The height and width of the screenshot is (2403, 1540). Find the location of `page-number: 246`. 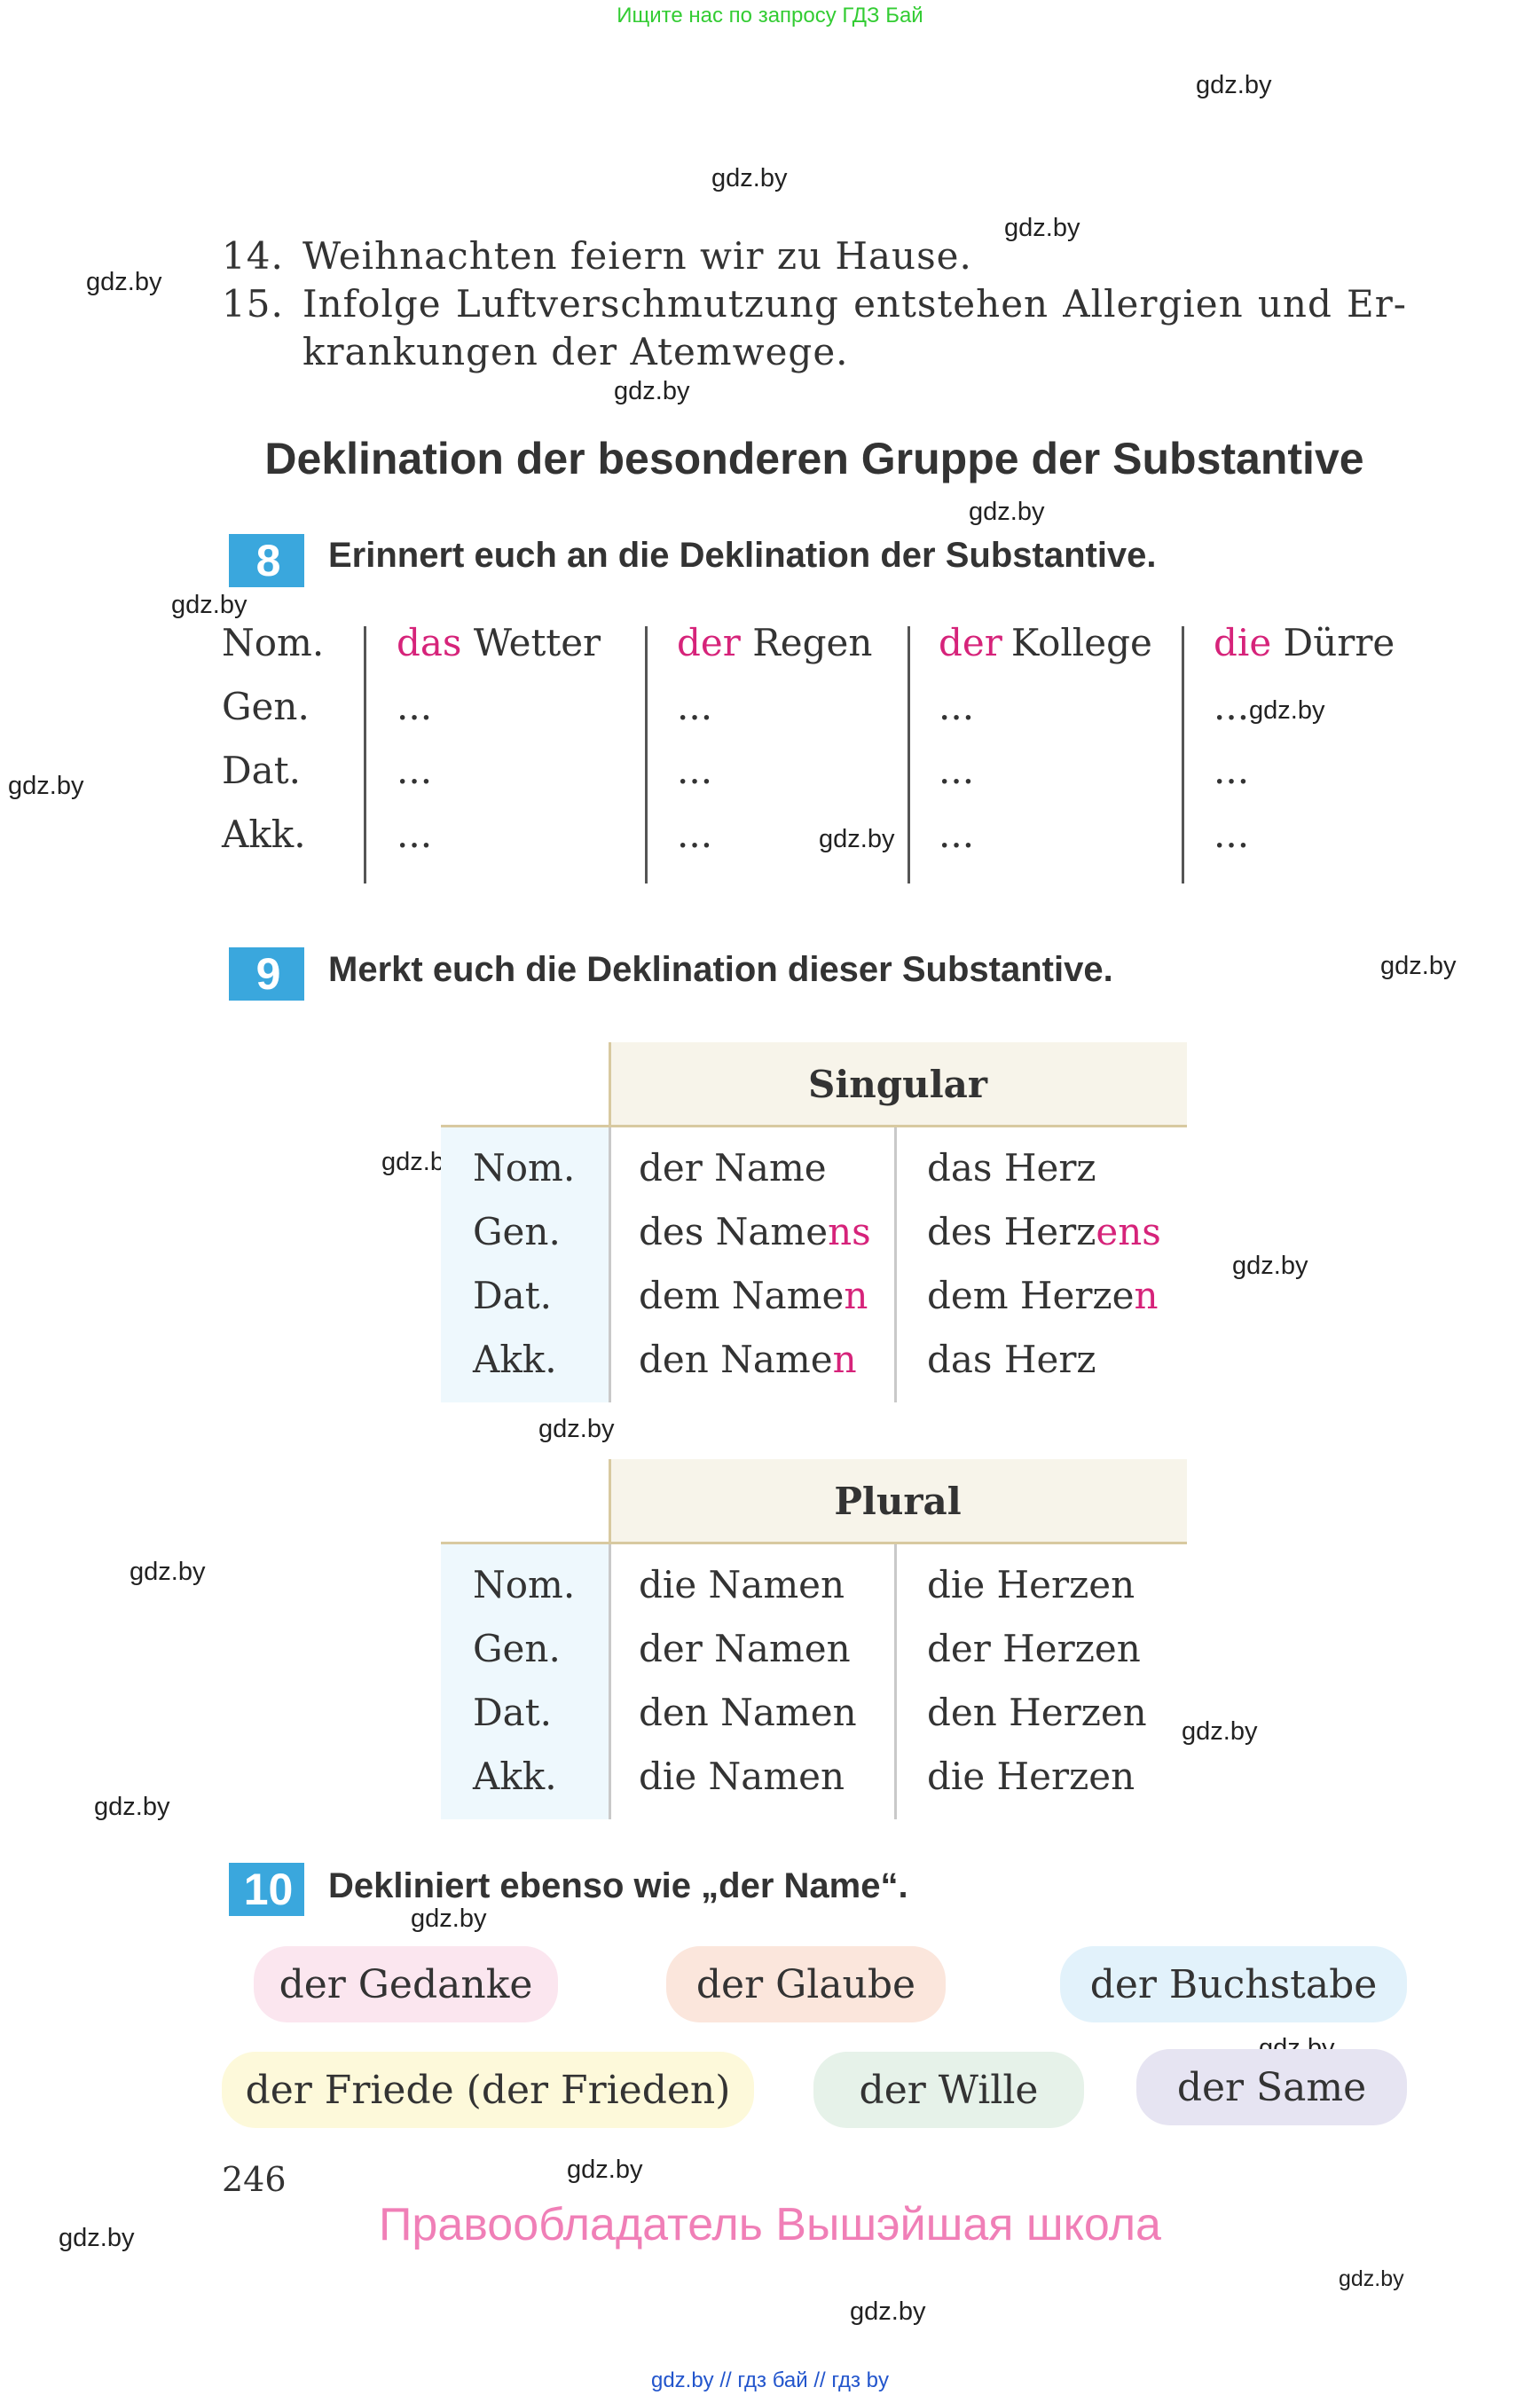

page-number: 246 is located at coordinates (254, 2179).